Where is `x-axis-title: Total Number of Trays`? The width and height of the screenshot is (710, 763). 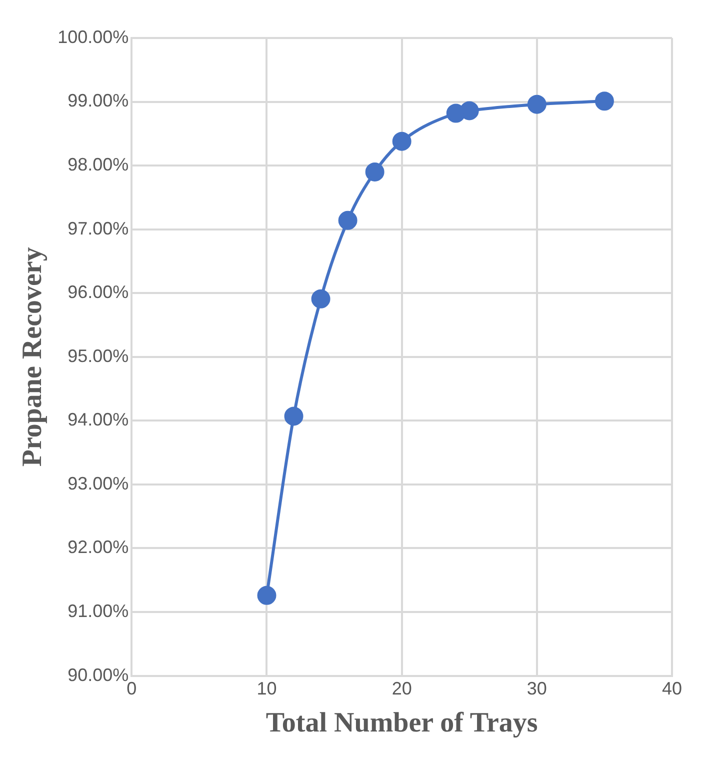
x-axis-title: Total Number of Trays is located at coordinates (402, 722).